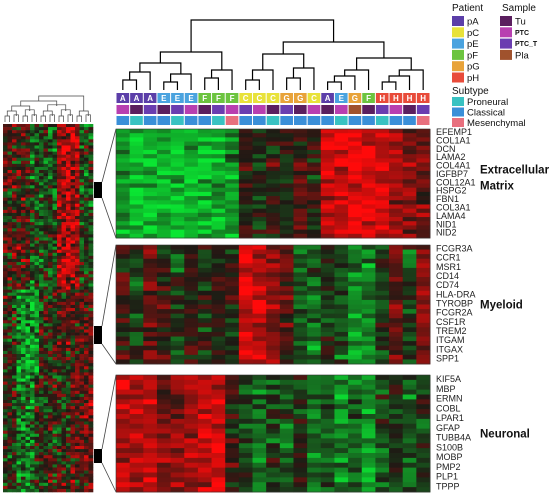 The height and width of the screenshot is (495, 550). Describe the element at coordinates (382, 98) in the screenshot. I see `patient-cell-label: H` at that location.